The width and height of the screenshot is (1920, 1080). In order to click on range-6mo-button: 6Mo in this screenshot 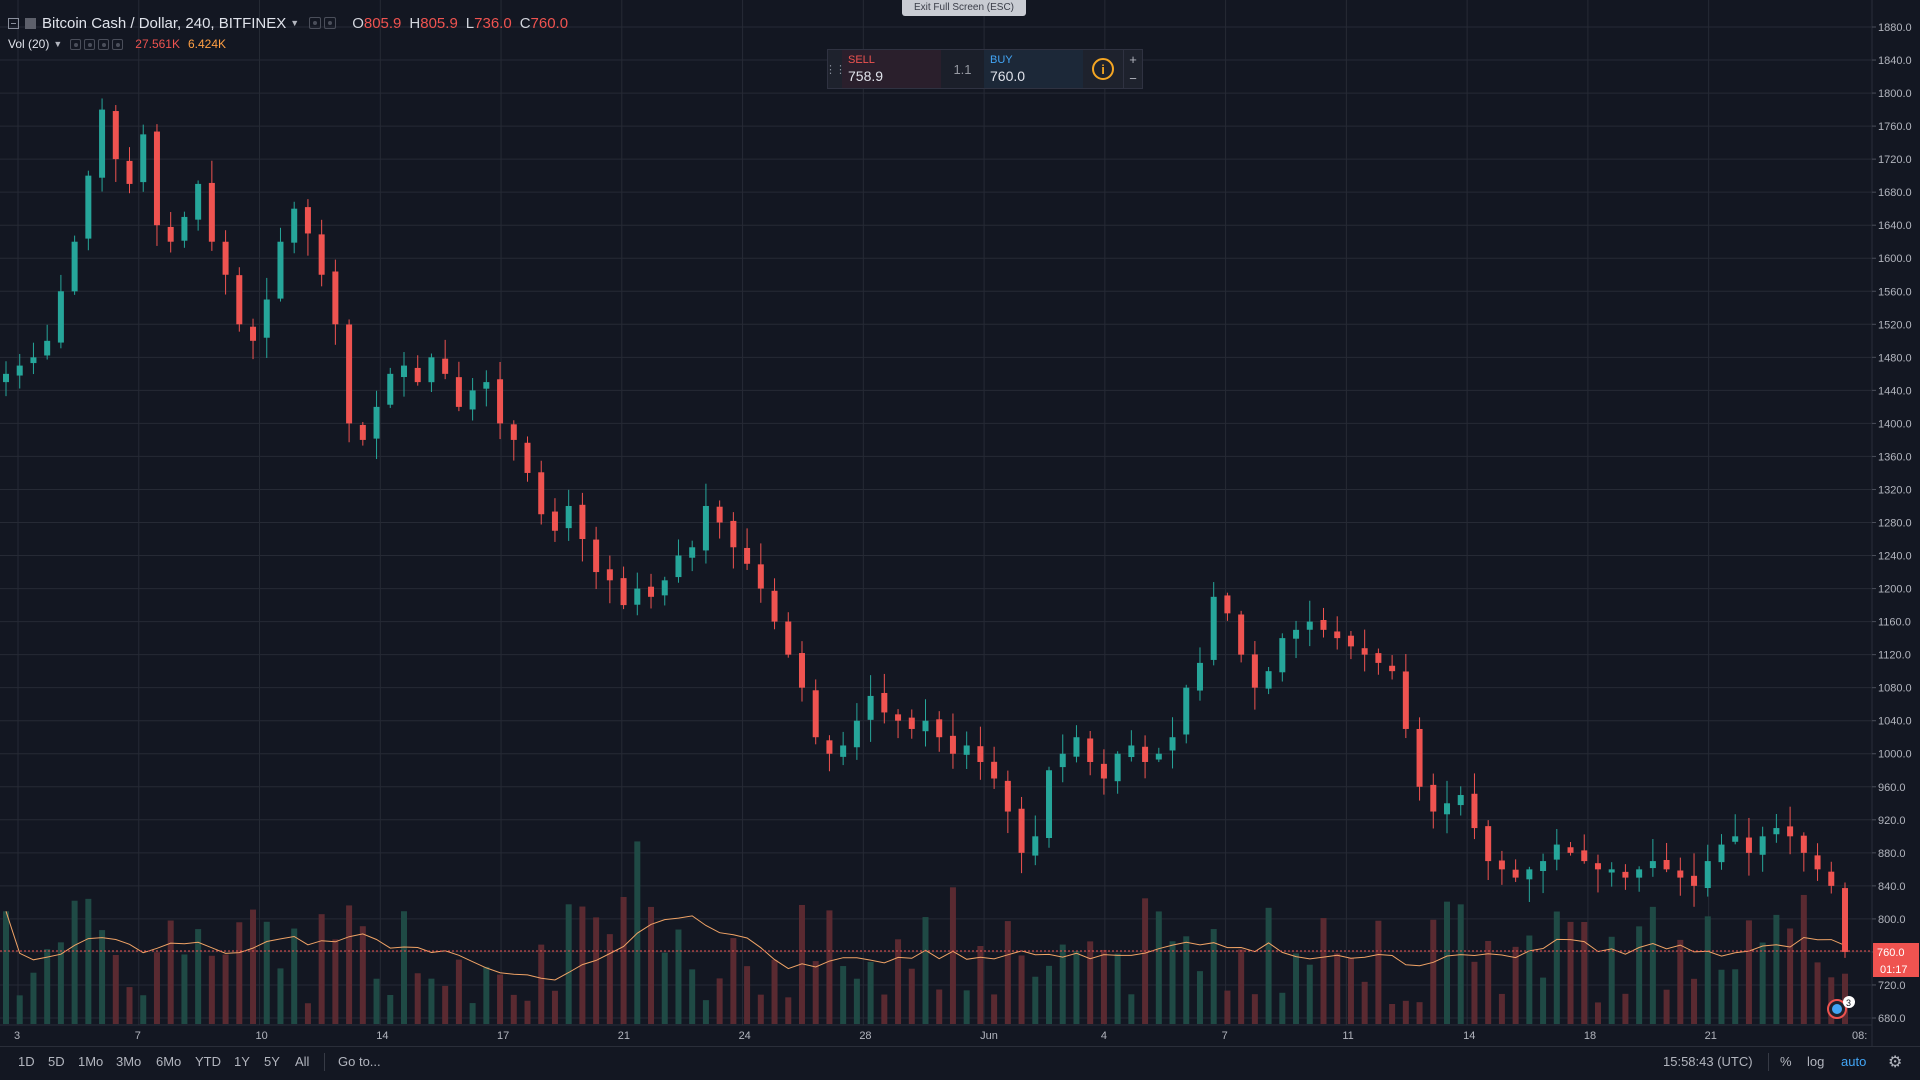, I will do `click(169, 1061)`.